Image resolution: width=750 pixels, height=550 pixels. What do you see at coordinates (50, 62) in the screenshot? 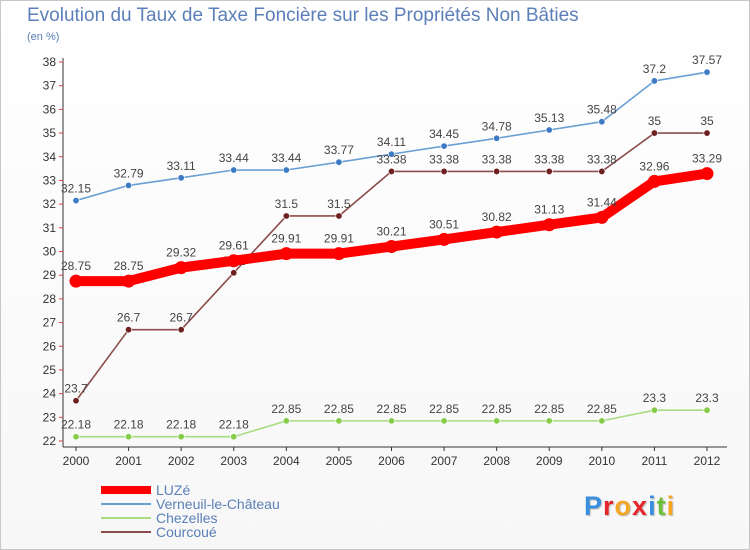
I see `y-tick-label: 38` at bounding box center [50, 62].